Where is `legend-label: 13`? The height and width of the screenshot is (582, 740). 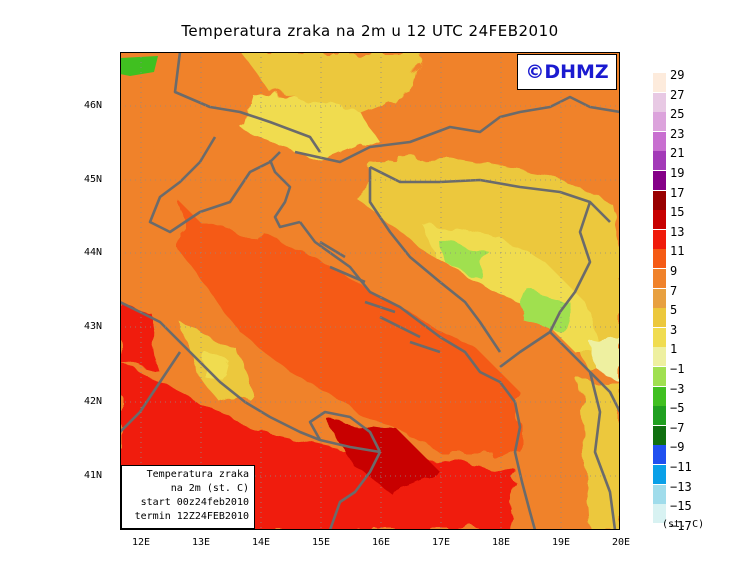 legend-label: 13 is located at coordinates (677, 231).